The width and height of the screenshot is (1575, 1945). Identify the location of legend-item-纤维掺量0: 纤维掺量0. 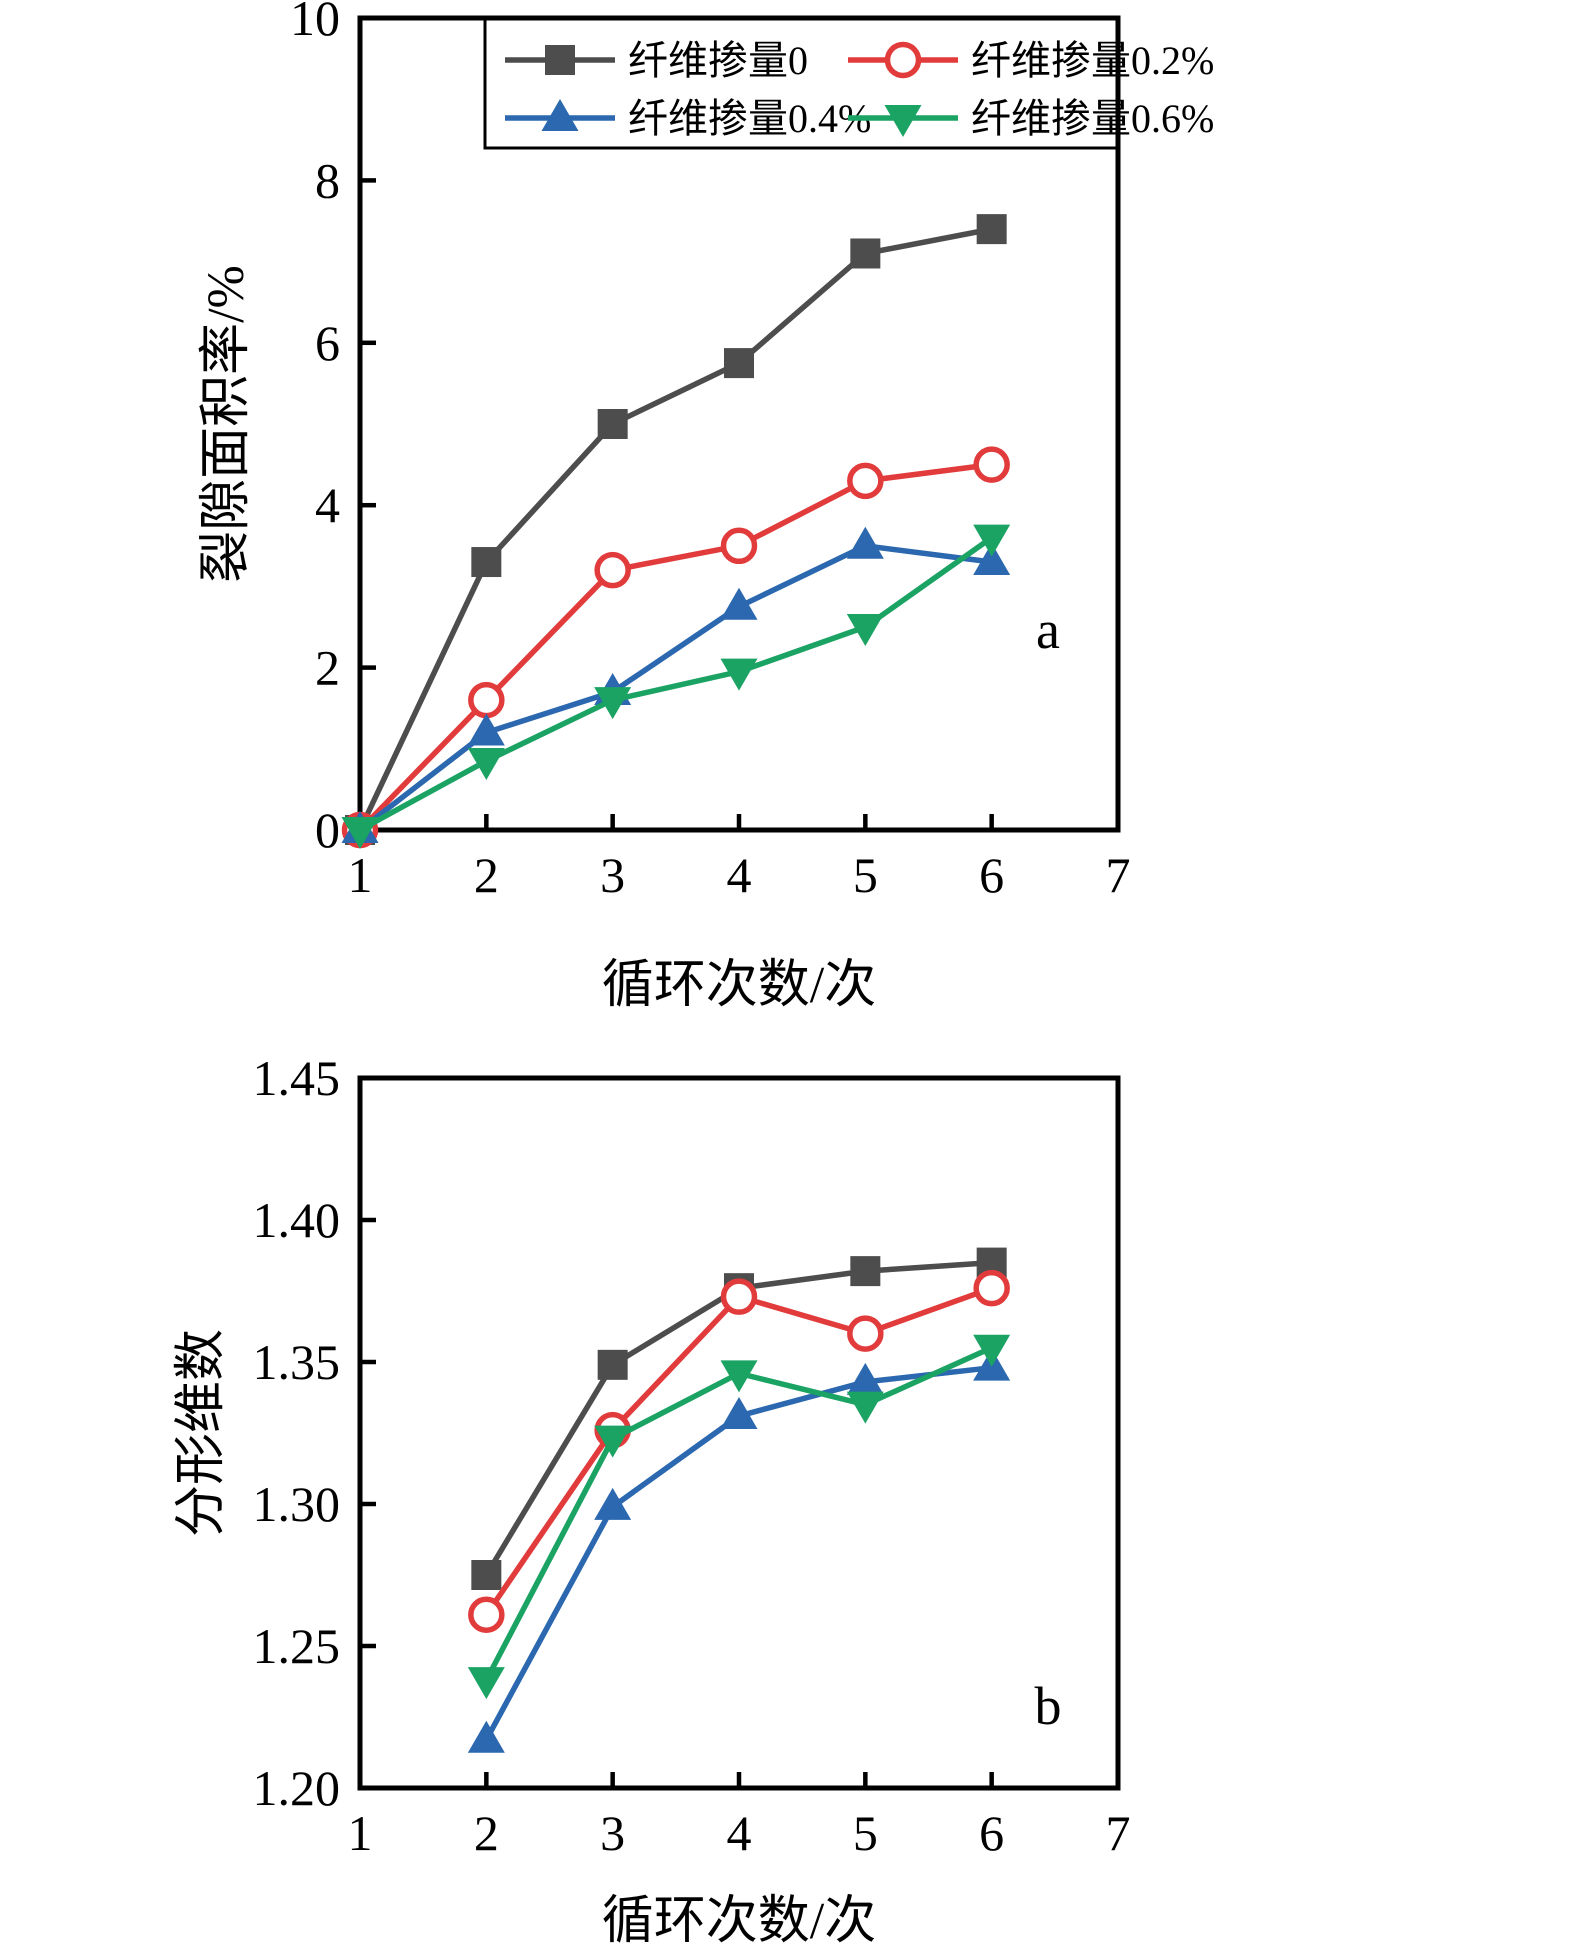
(656, 60).